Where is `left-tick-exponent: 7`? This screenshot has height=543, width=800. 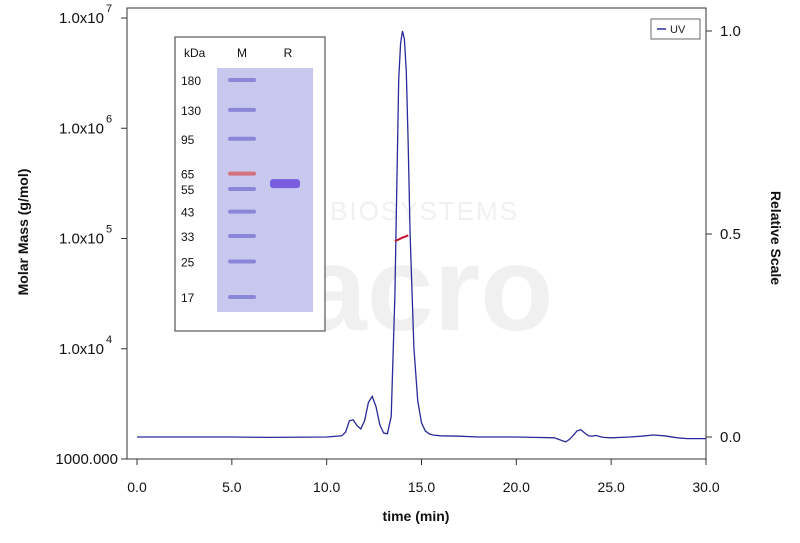
left-tick-exponent: 7 is located at coordinates (109, 9).